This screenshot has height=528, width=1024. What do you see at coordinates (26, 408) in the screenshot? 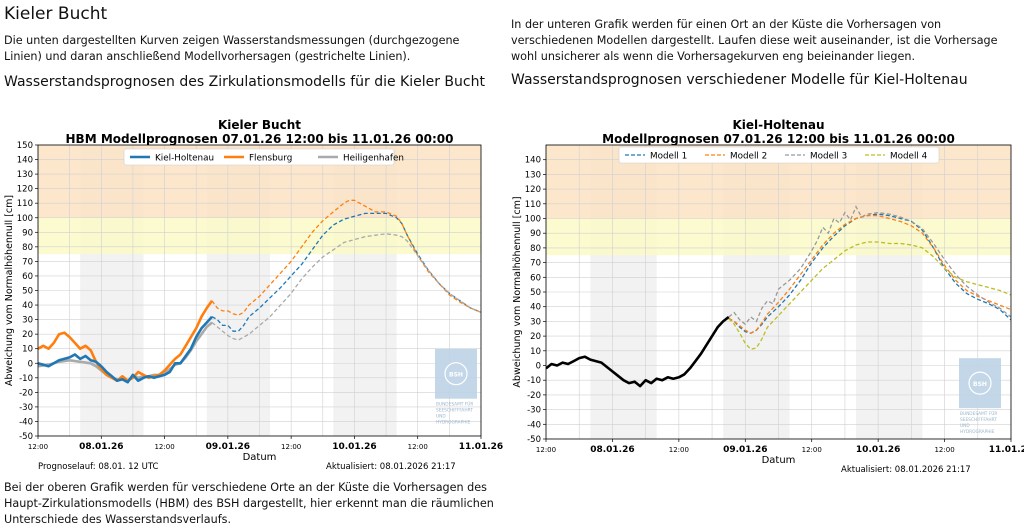
I see `y-tick-label: -30` at bounding box center [26, 408].